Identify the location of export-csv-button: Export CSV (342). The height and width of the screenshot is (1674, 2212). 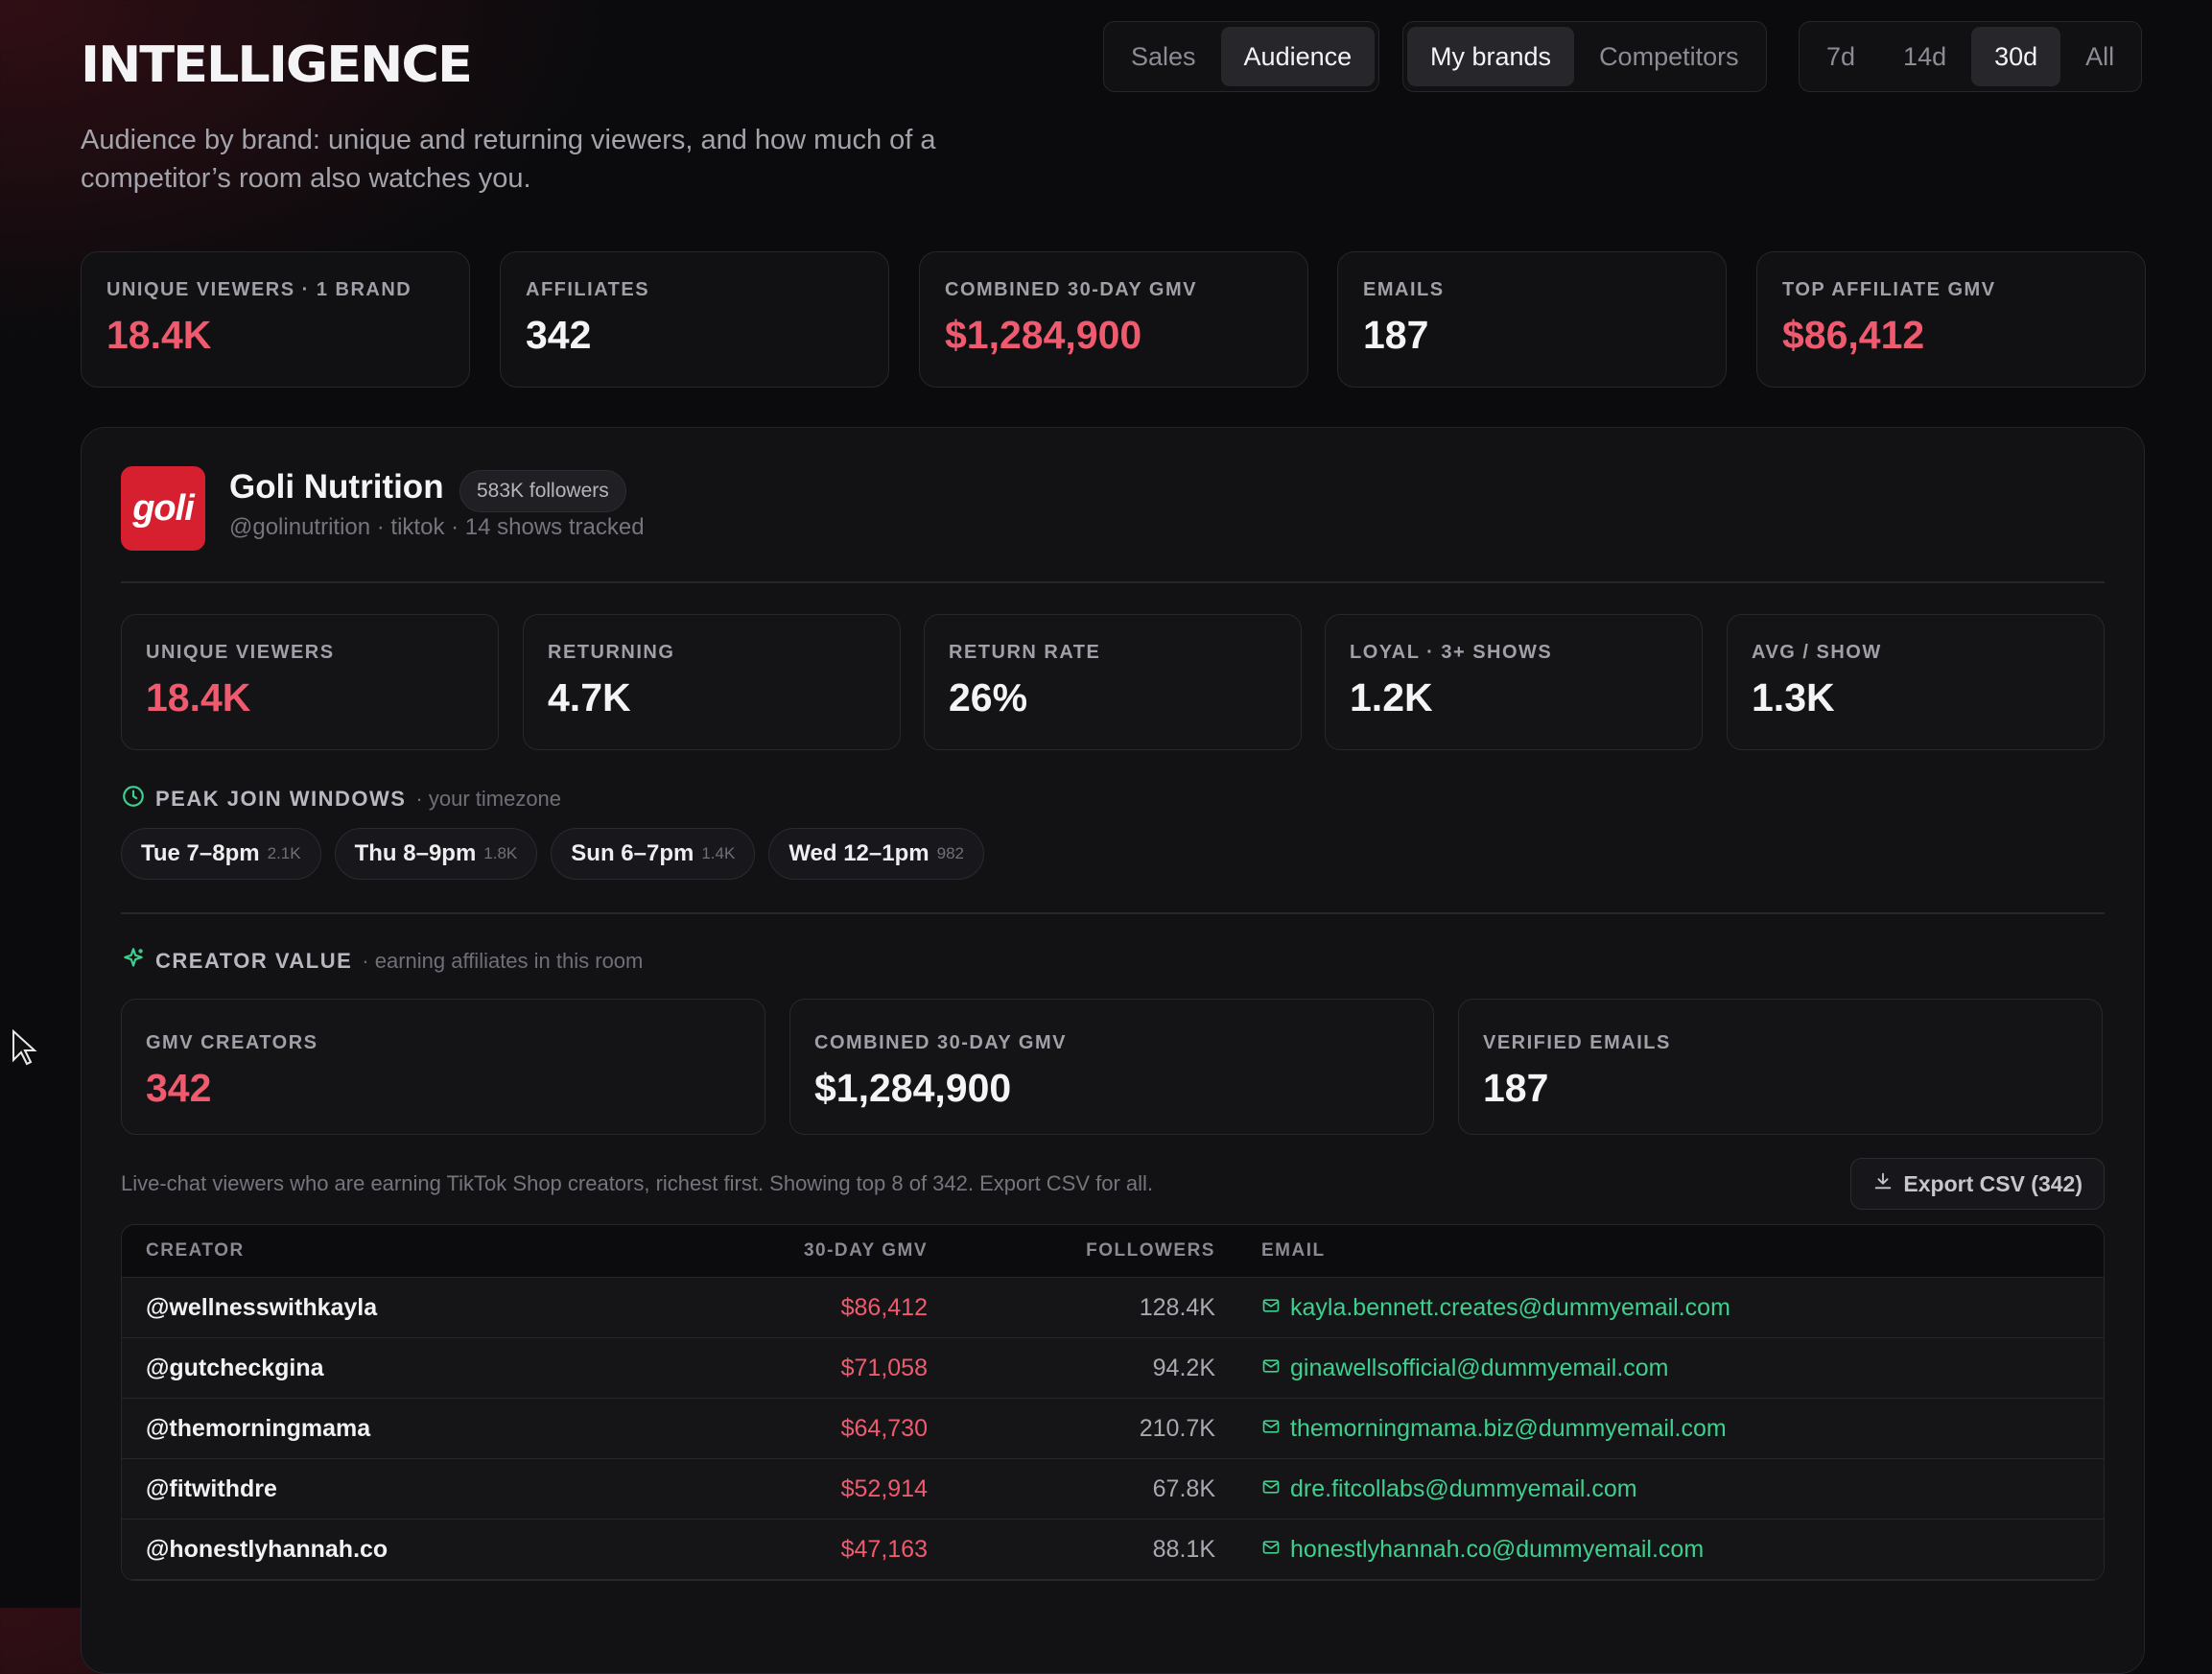
(1977, 1184).